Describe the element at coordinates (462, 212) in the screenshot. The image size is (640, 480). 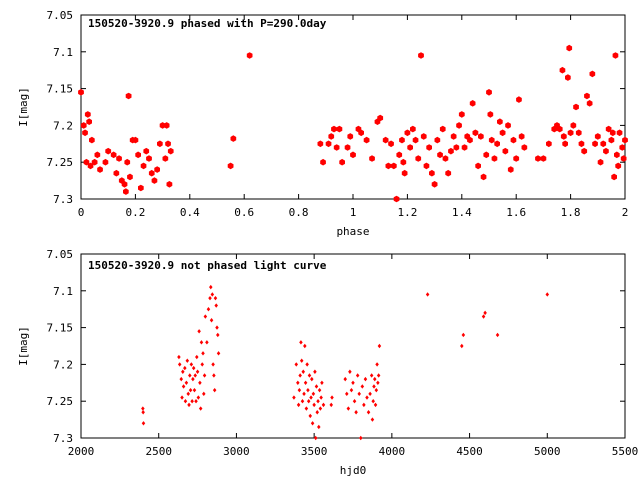
I see `x-tick-label: 1.4` at that location.